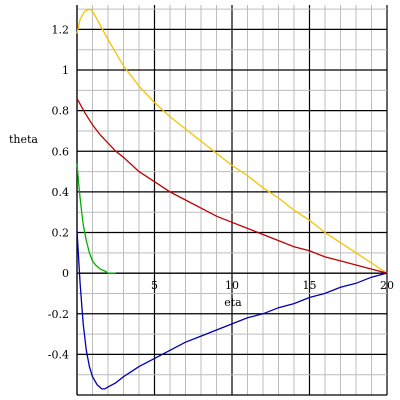 The image size is (400, 400). Describe the element at coordinates (387, 285) in the screenshot. I see `x-tick-label: 20` at that location.